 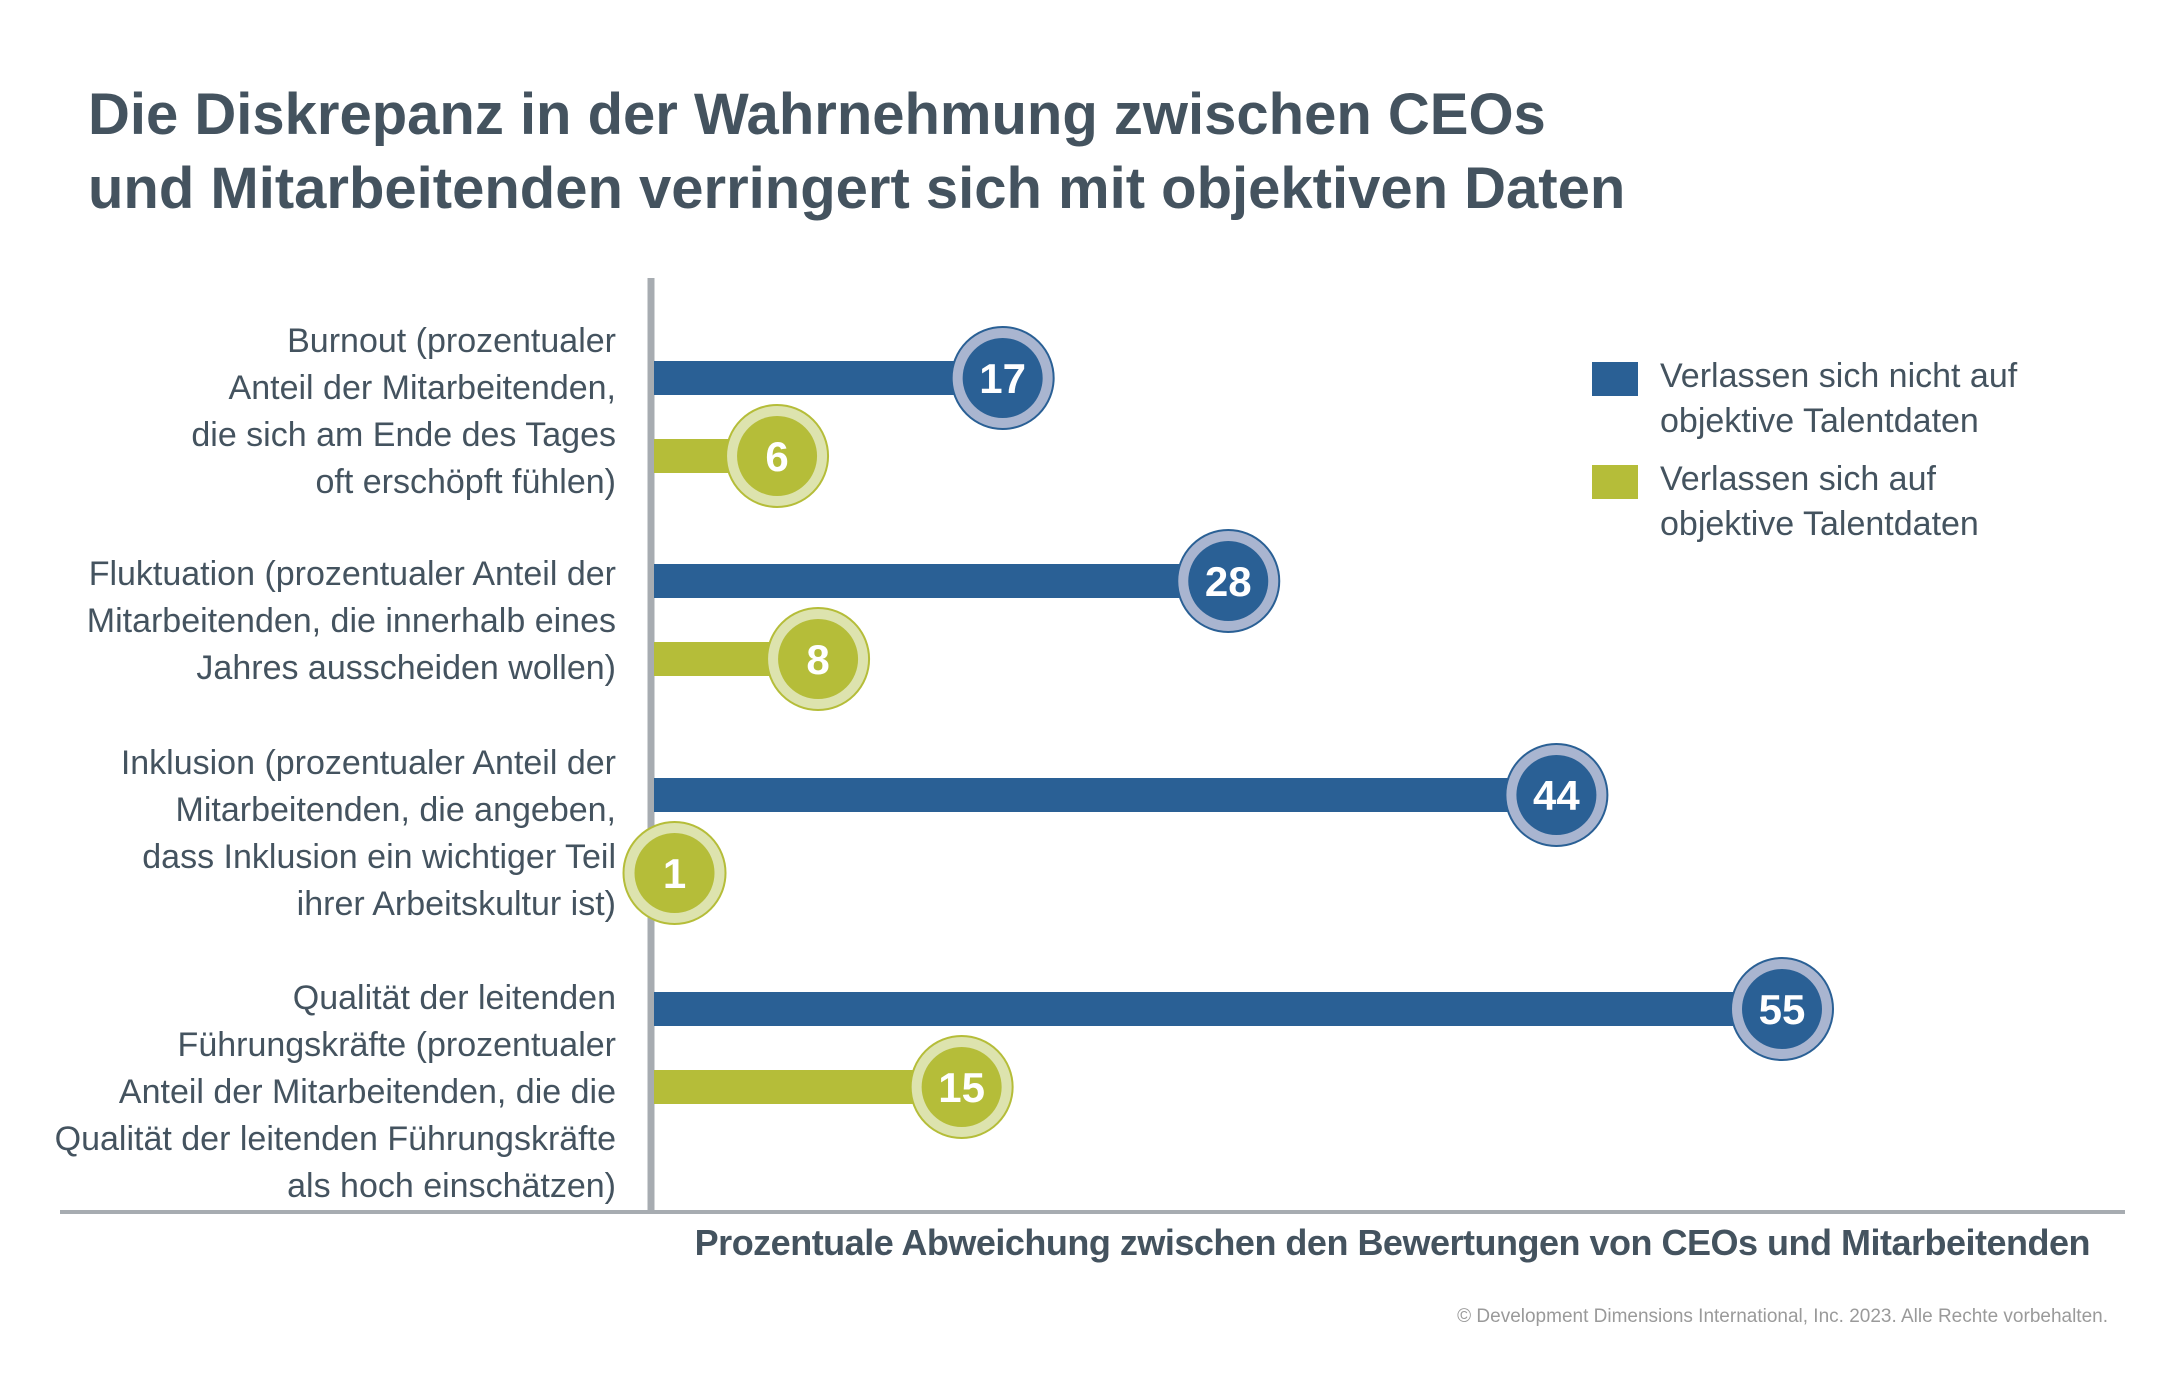 I want to click on data-label-s1-c1: 8, so click(x=817, y=659).